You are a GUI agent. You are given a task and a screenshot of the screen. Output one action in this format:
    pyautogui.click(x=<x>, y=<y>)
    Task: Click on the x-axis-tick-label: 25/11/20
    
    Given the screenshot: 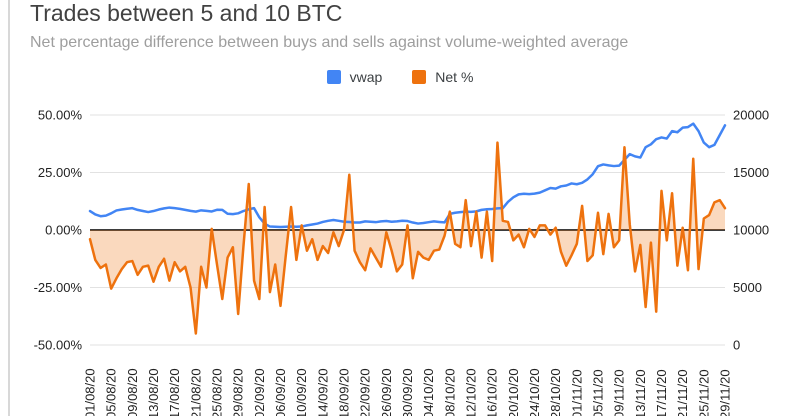 What is the action you would take?
    pyautogui.click(x=703, y=392)
    